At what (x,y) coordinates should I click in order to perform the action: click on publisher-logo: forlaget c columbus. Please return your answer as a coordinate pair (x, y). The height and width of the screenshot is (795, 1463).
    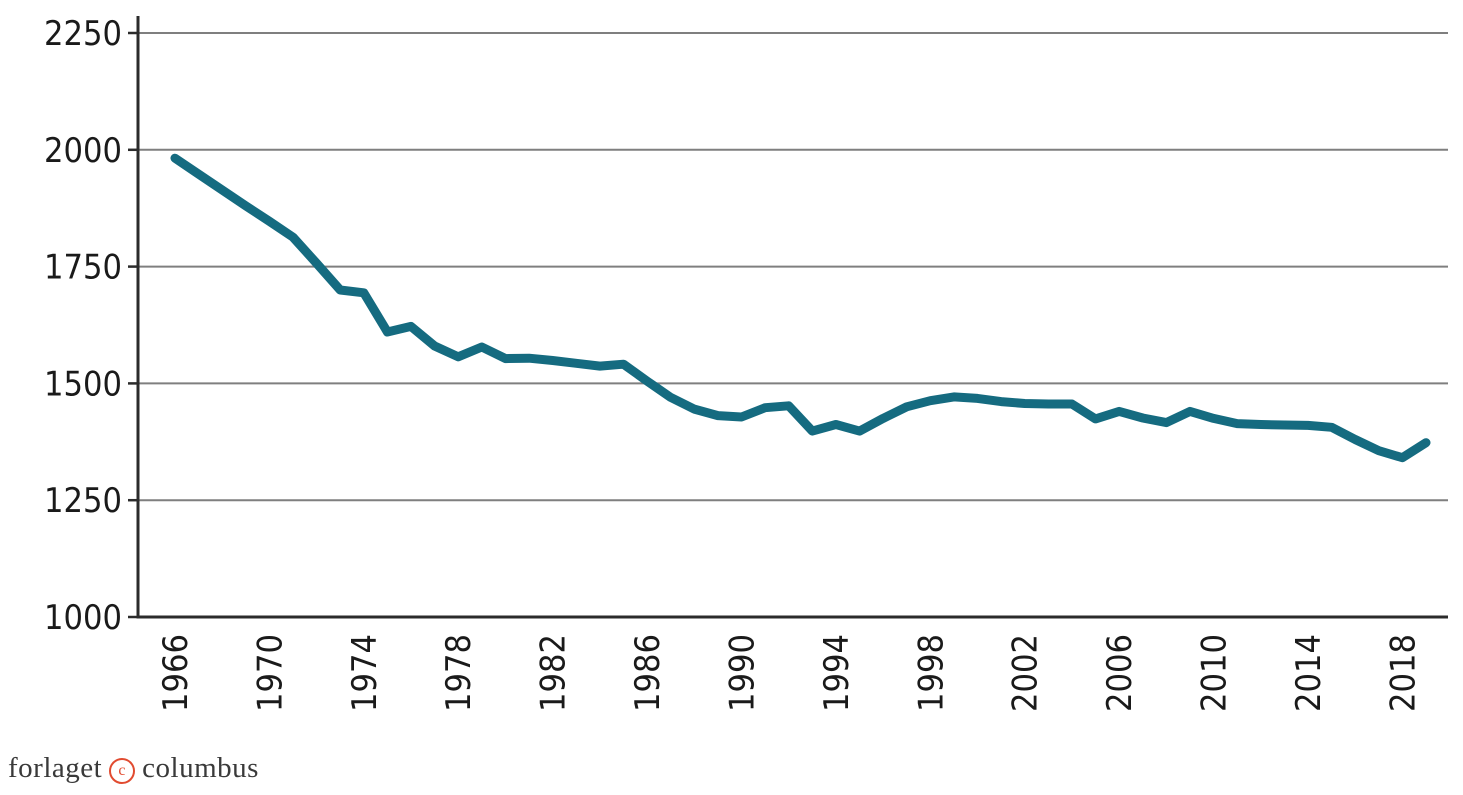
    Looking at the image, I should click on (133, 768).